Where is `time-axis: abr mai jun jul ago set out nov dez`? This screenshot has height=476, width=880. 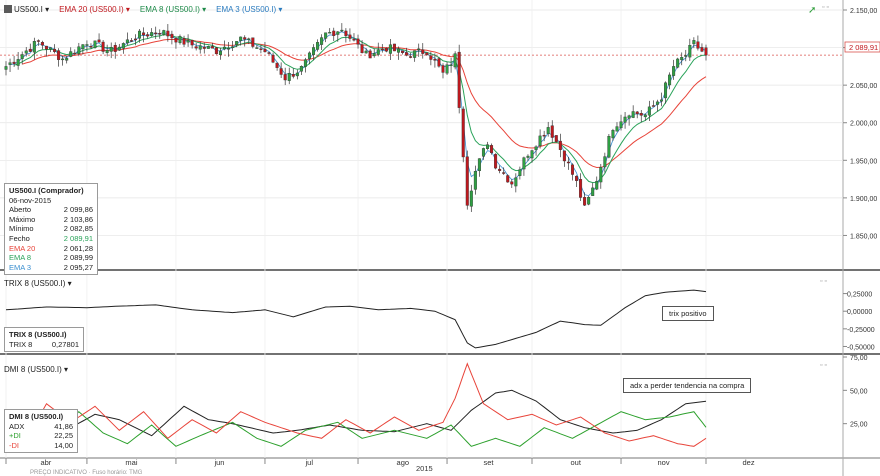
time-axis: abr mai jun jul ago set out nov dez is located at coordinates (380, 462).